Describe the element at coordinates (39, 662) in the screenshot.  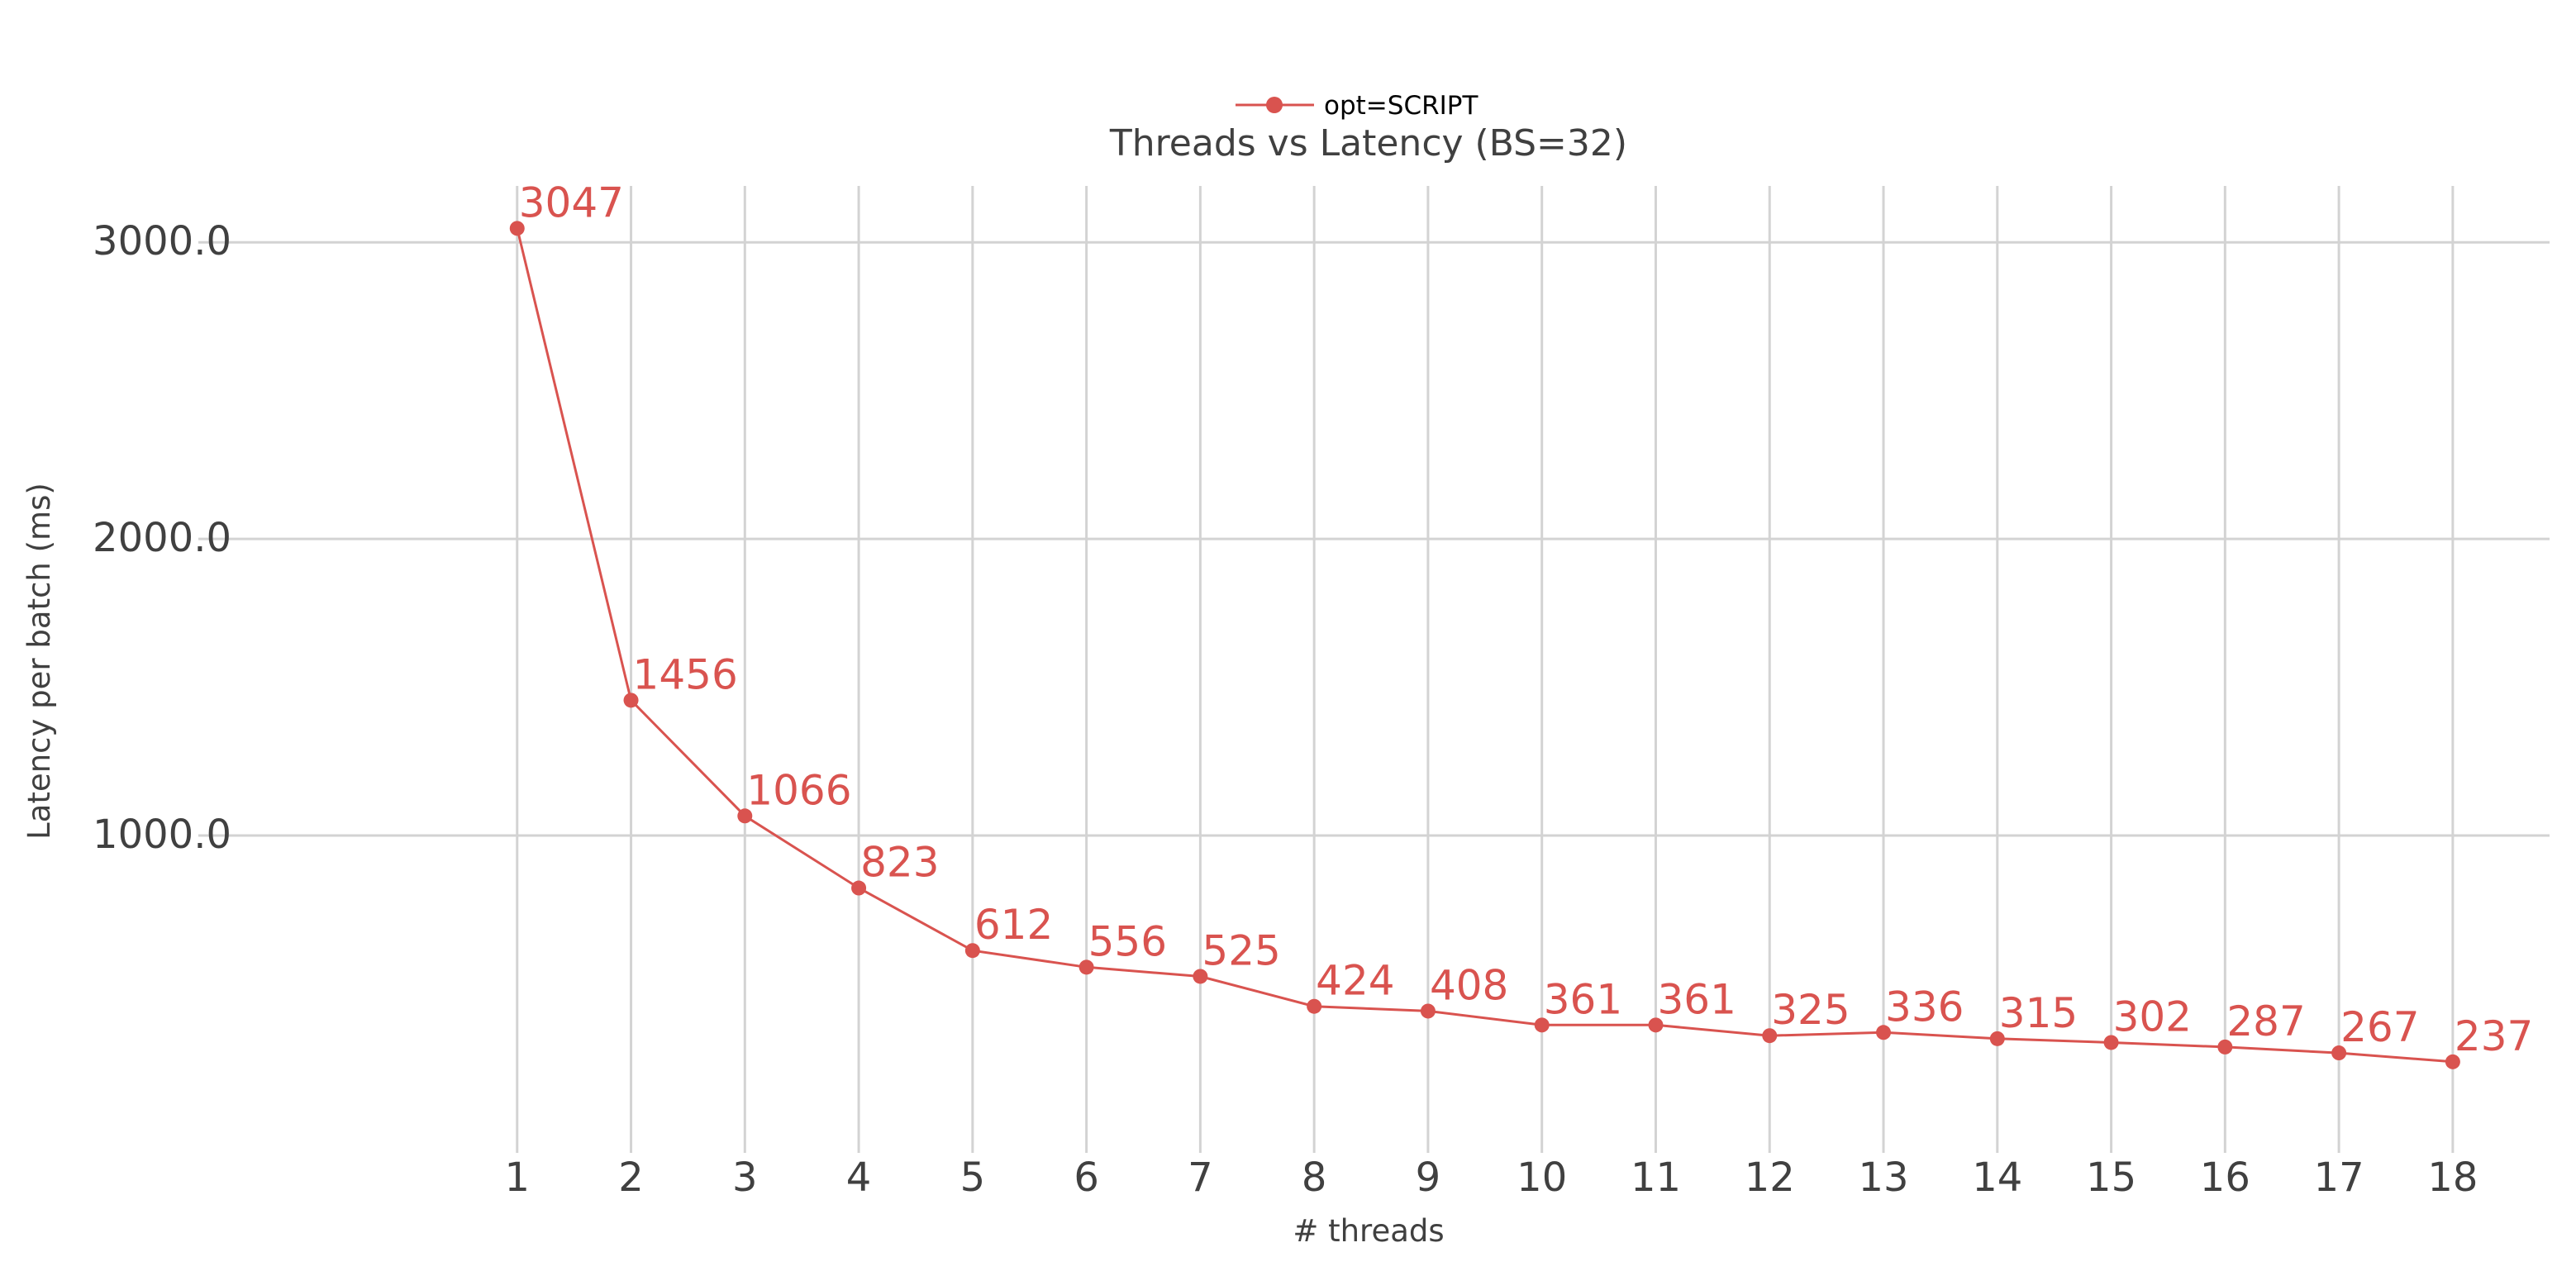
I see `y-axis-label: Latency per batch (ms)` at that location.